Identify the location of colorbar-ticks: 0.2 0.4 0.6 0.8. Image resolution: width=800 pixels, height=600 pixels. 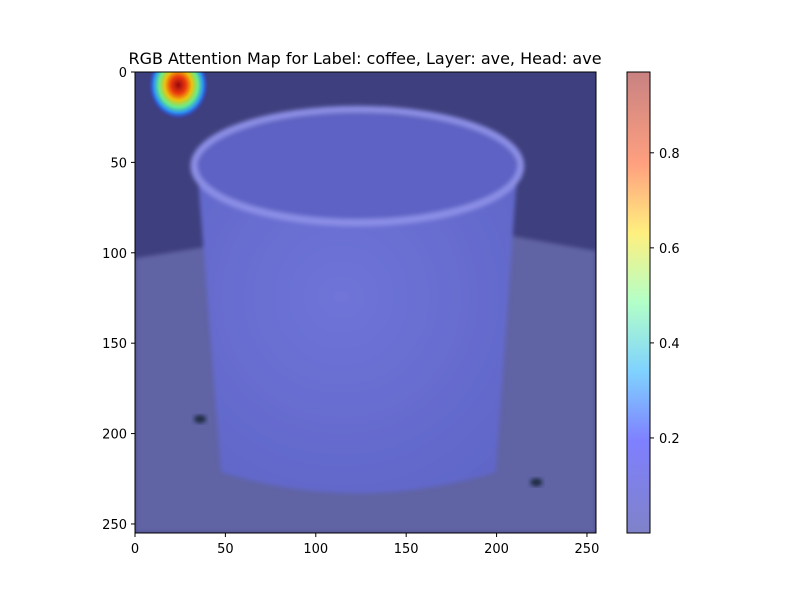
(665, 297).